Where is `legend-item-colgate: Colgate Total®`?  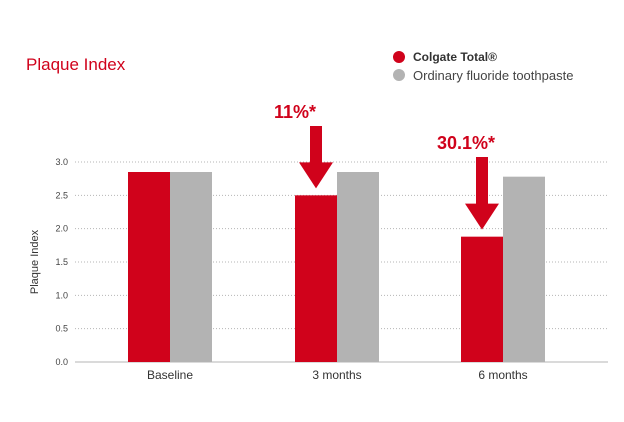
legend-item-colgate: Colgate Total® is located at coordinates (483, 57).